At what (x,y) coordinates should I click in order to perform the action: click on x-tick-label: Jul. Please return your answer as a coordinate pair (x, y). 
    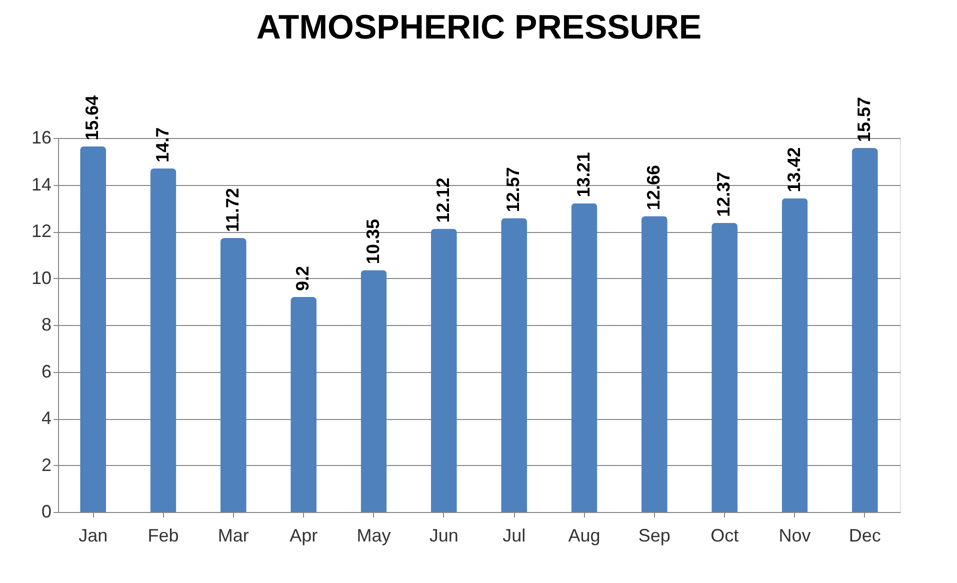
    Looking at the image, I should click on (514, 536).